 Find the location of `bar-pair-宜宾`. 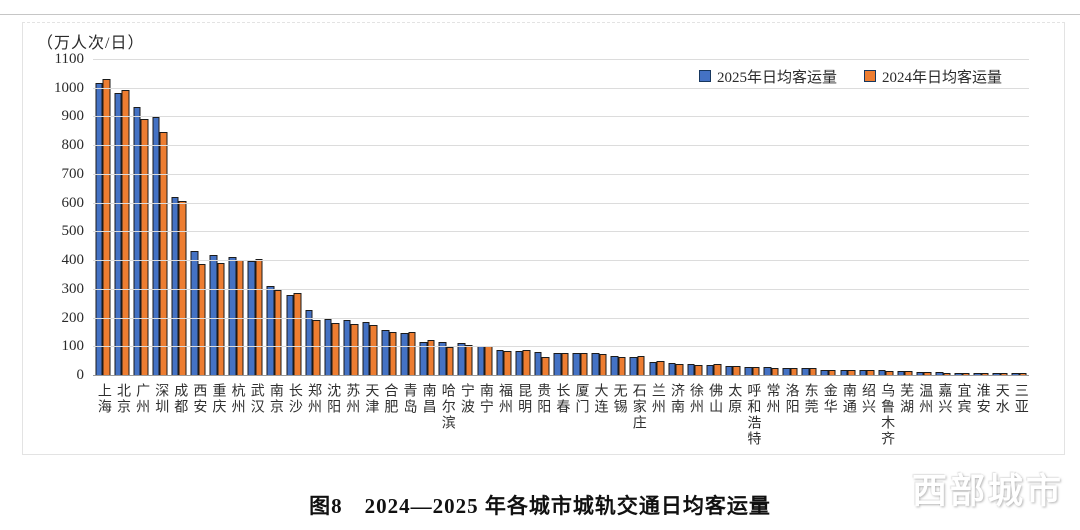

bar-pair-宜宾 is located at coordinates (962, 374).